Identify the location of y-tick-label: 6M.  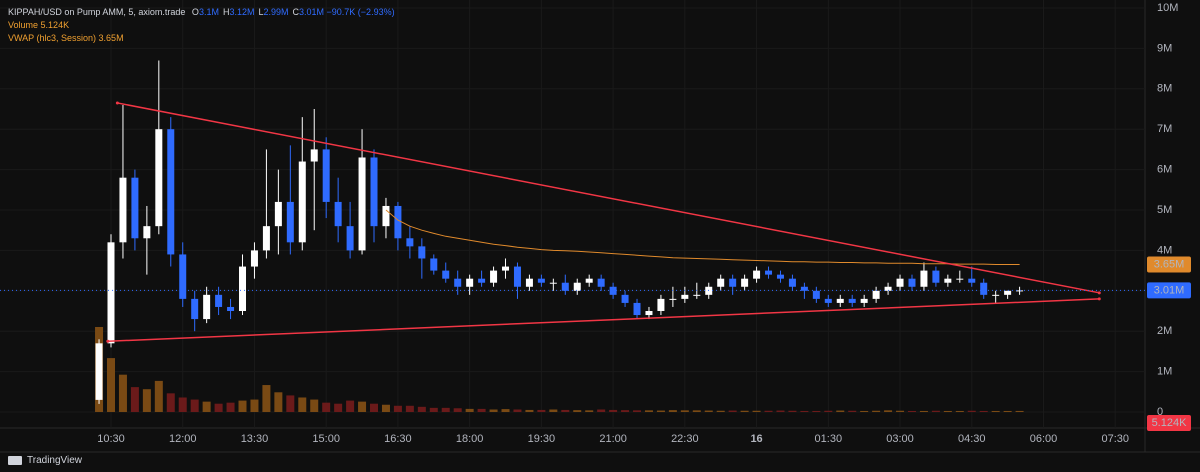
(1164, 170).